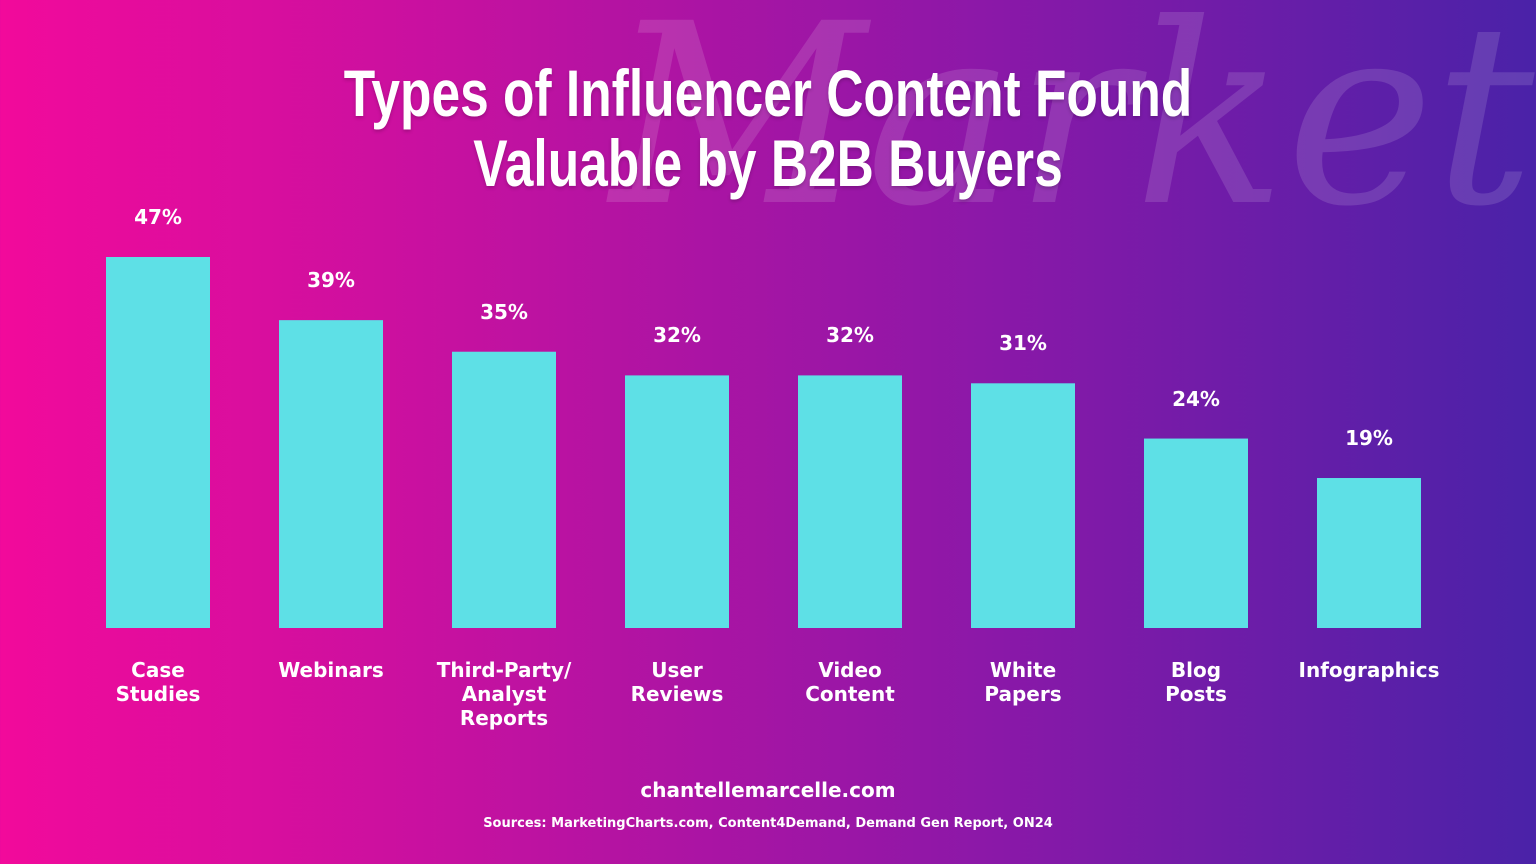  I want to click on value-label: 31%, so click(1023, 343).